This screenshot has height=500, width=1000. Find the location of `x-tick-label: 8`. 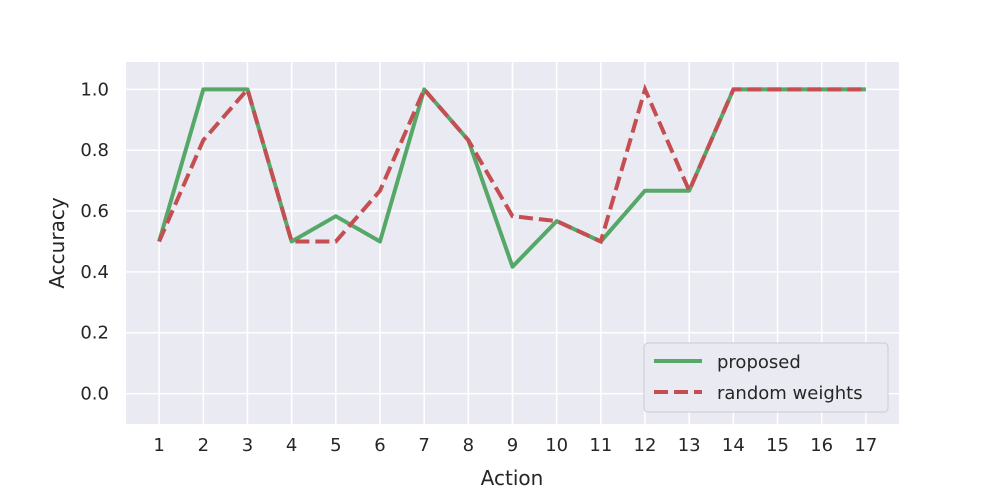

x-tick-label: 8 is located at coordinates (468, 445).